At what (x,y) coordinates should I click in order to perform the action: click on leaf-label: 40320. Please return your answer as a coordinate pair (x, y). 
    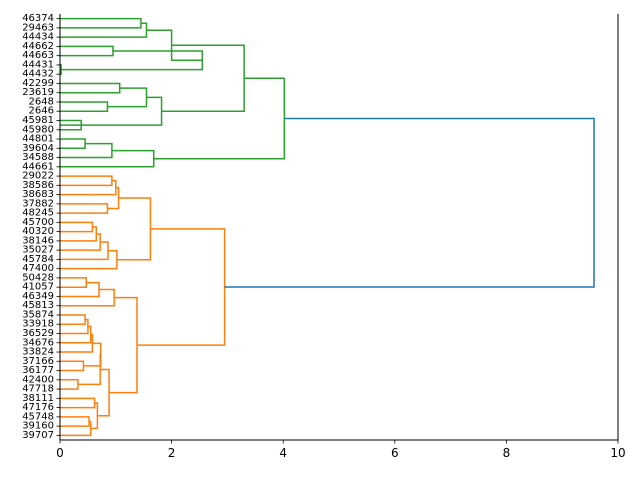
    Looking at the image, I should click on (38, 231).